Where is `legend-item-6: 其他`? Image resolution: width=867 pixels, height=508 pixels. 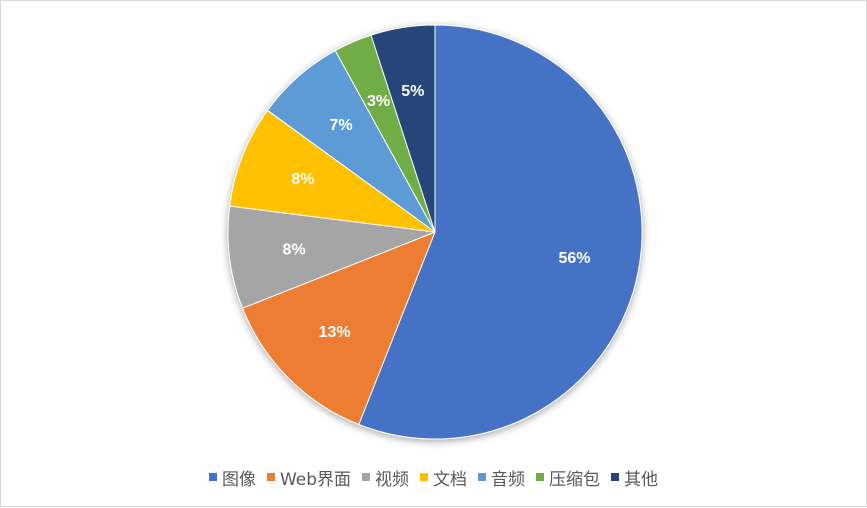 legend-item-6: 其他 is located at coordinates (634, 477).